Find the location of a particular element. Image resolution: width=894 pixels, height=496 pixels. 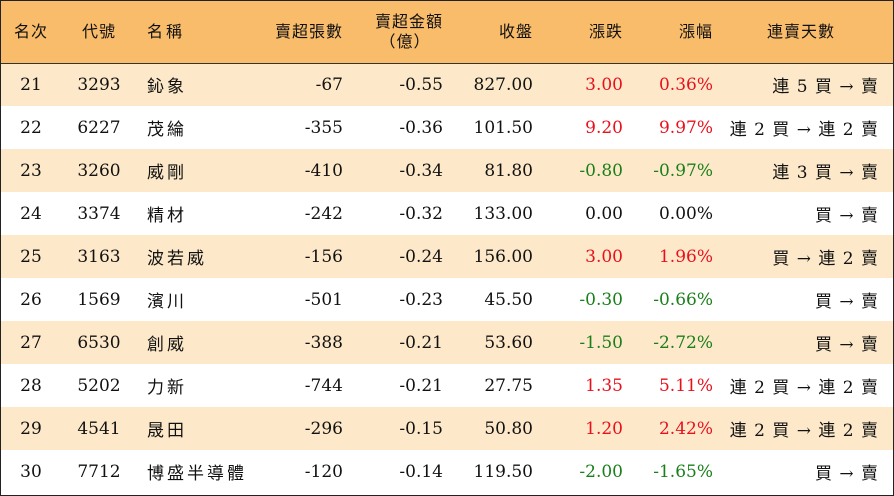

cell-code: 3293 is located at coordinates (99, 84).